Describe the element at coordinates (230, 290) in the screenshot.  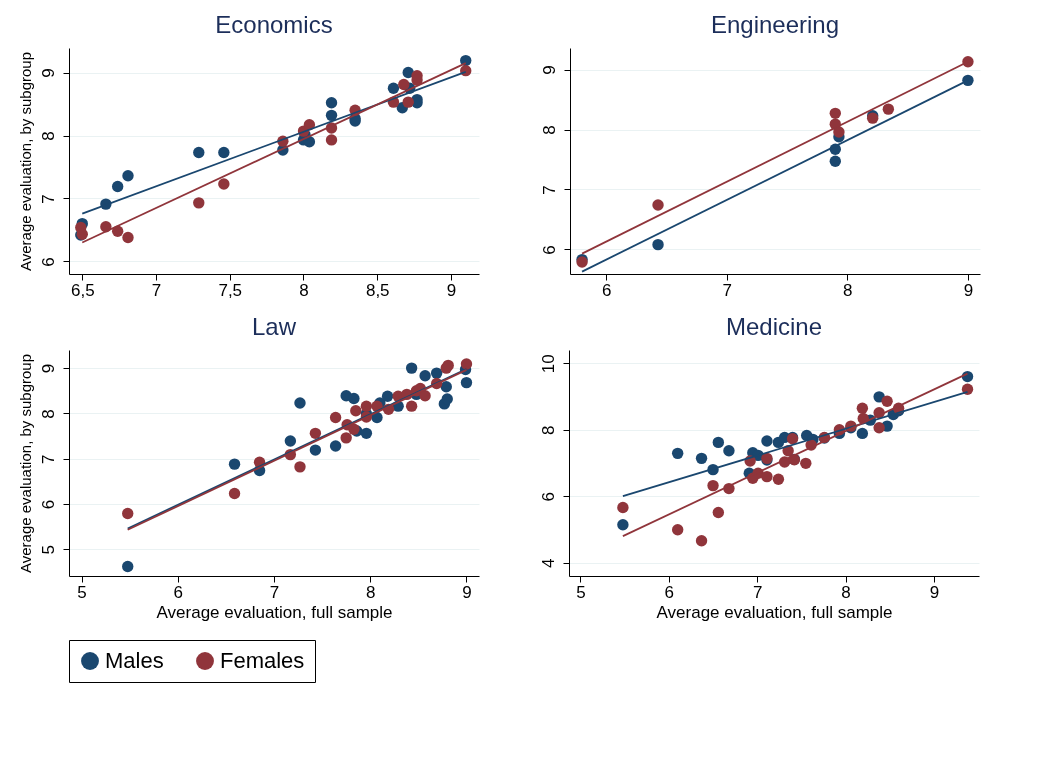
I see `x-tick-label: 7,5` at that location.